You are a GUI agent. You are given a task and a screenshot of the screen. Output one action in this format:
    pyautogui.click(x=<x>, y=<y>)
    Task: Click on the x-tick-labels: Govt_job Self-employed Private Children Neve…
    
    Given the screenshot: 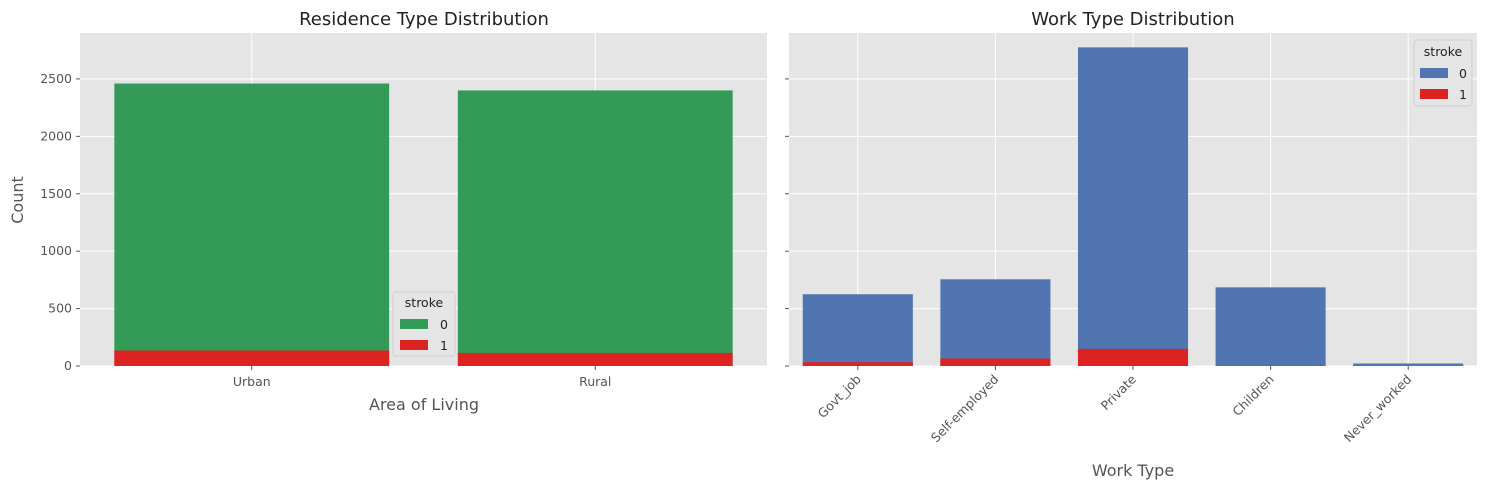 What is the action you would take?
    pyautogui.click(x=1114, y=405)
    